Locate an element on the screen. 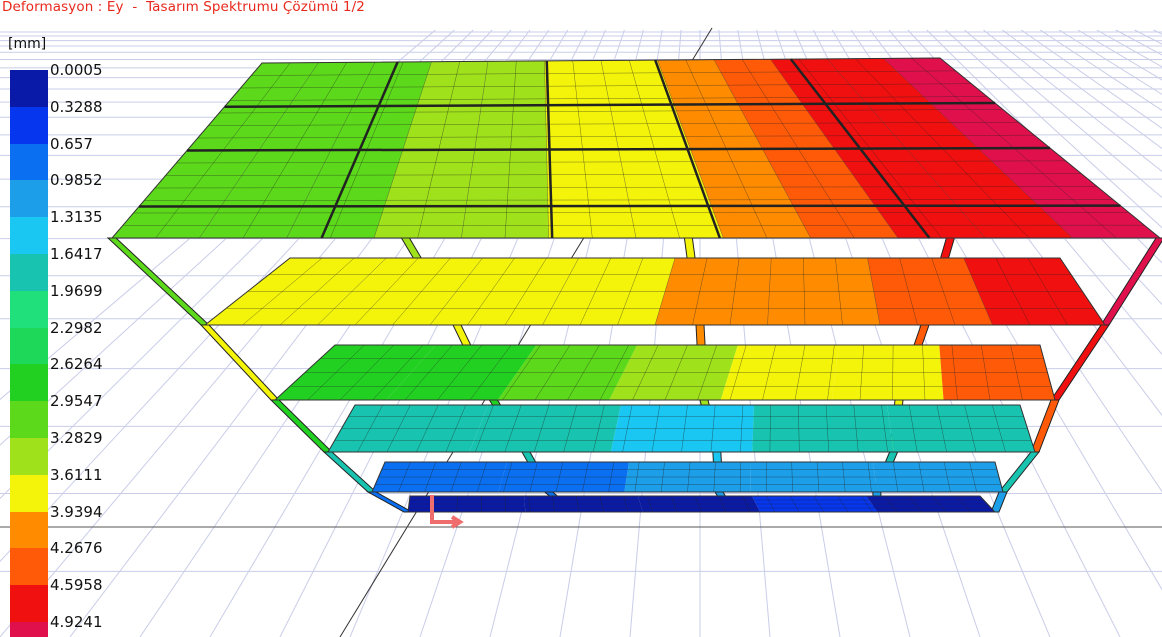 The image size is (1162, 637). legend-value-3: 0.9852 is located at coordinates (76, 180).